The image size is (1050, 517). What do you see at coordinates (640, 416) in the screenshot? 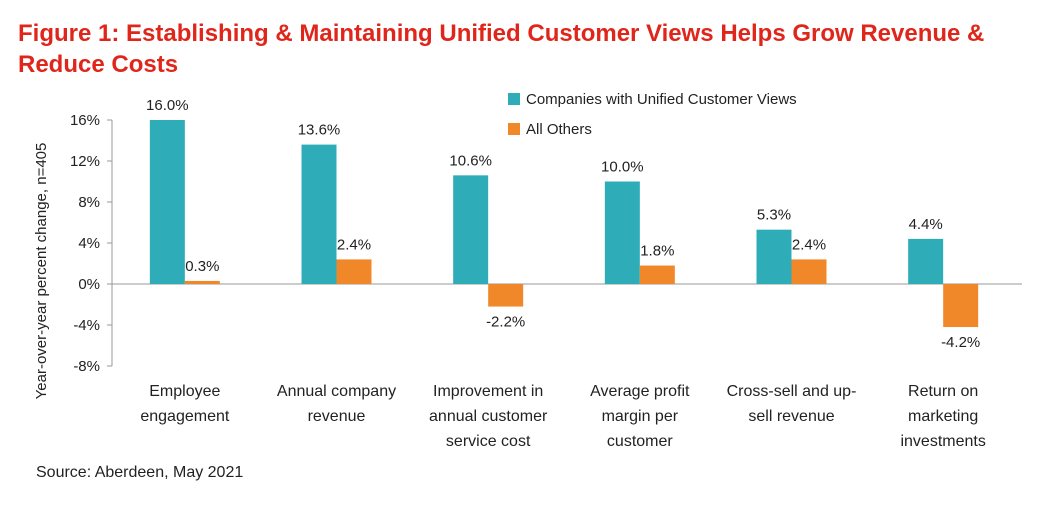
I see `category-label: margin per` at bounding box center [640, 416].